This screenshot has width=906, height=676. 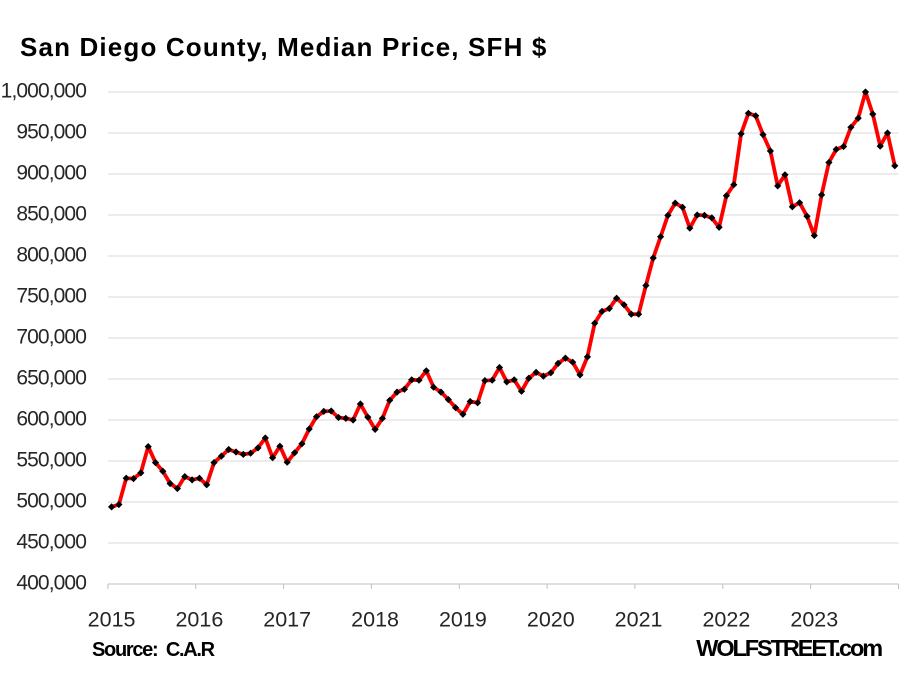 I want to click on svg-text: 800,000, so click(x=51, y=255).